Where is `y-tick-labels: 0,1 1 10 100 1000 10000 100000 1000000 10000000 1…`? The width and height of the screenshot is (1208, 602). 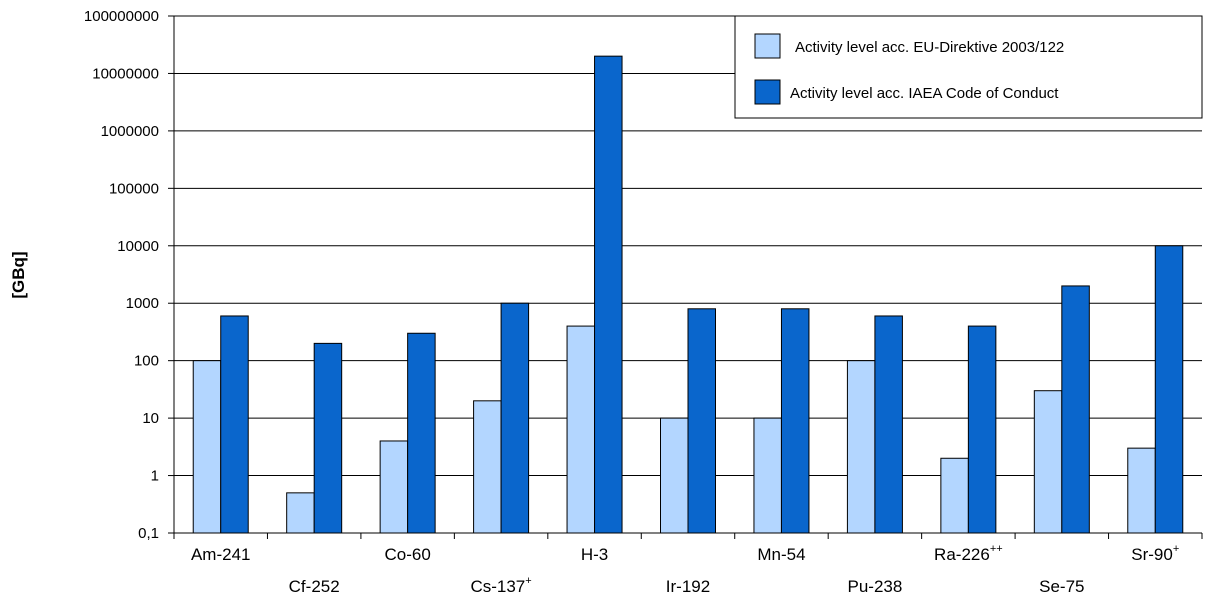 y-tick-labels: 0,1 1 10 100 1000 10000 100000 1000000 10000000 1… is located at coordinates (121, 275).